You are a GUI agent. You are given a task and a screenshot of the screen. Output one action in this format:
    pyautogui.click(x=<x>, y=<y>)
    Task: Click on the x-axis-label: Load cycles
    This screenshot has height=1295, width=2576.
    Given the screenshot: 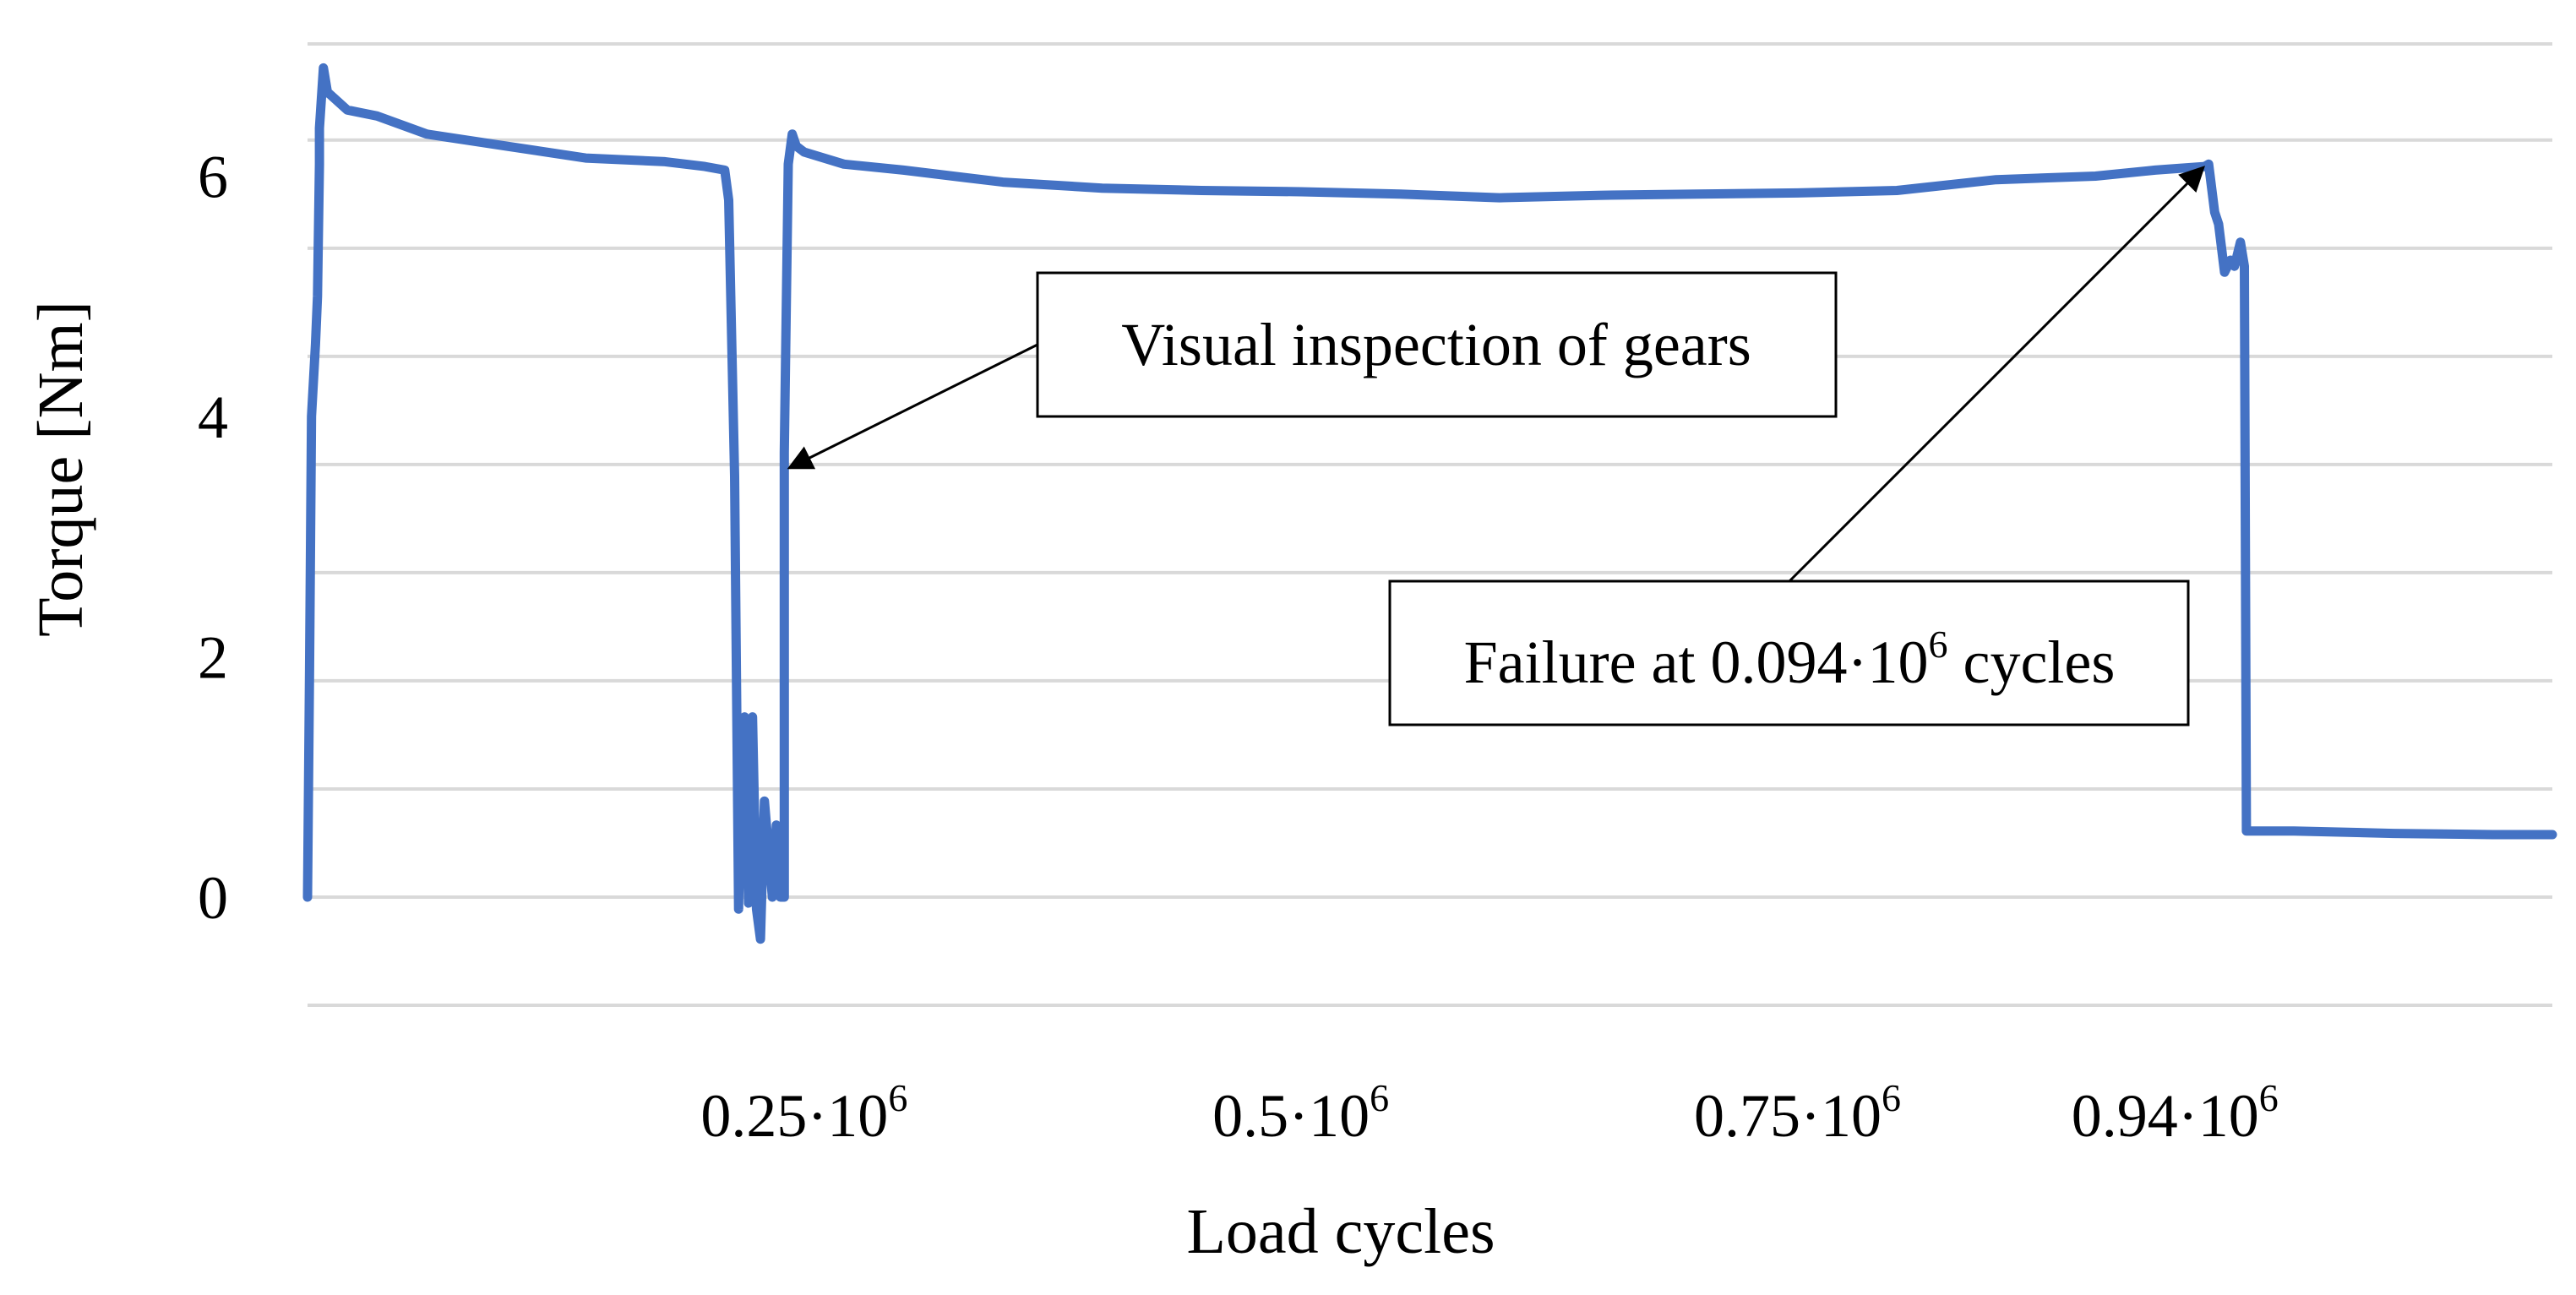 What is the action you would take?
    pyautogui.click(x=1340, y=1231)
    